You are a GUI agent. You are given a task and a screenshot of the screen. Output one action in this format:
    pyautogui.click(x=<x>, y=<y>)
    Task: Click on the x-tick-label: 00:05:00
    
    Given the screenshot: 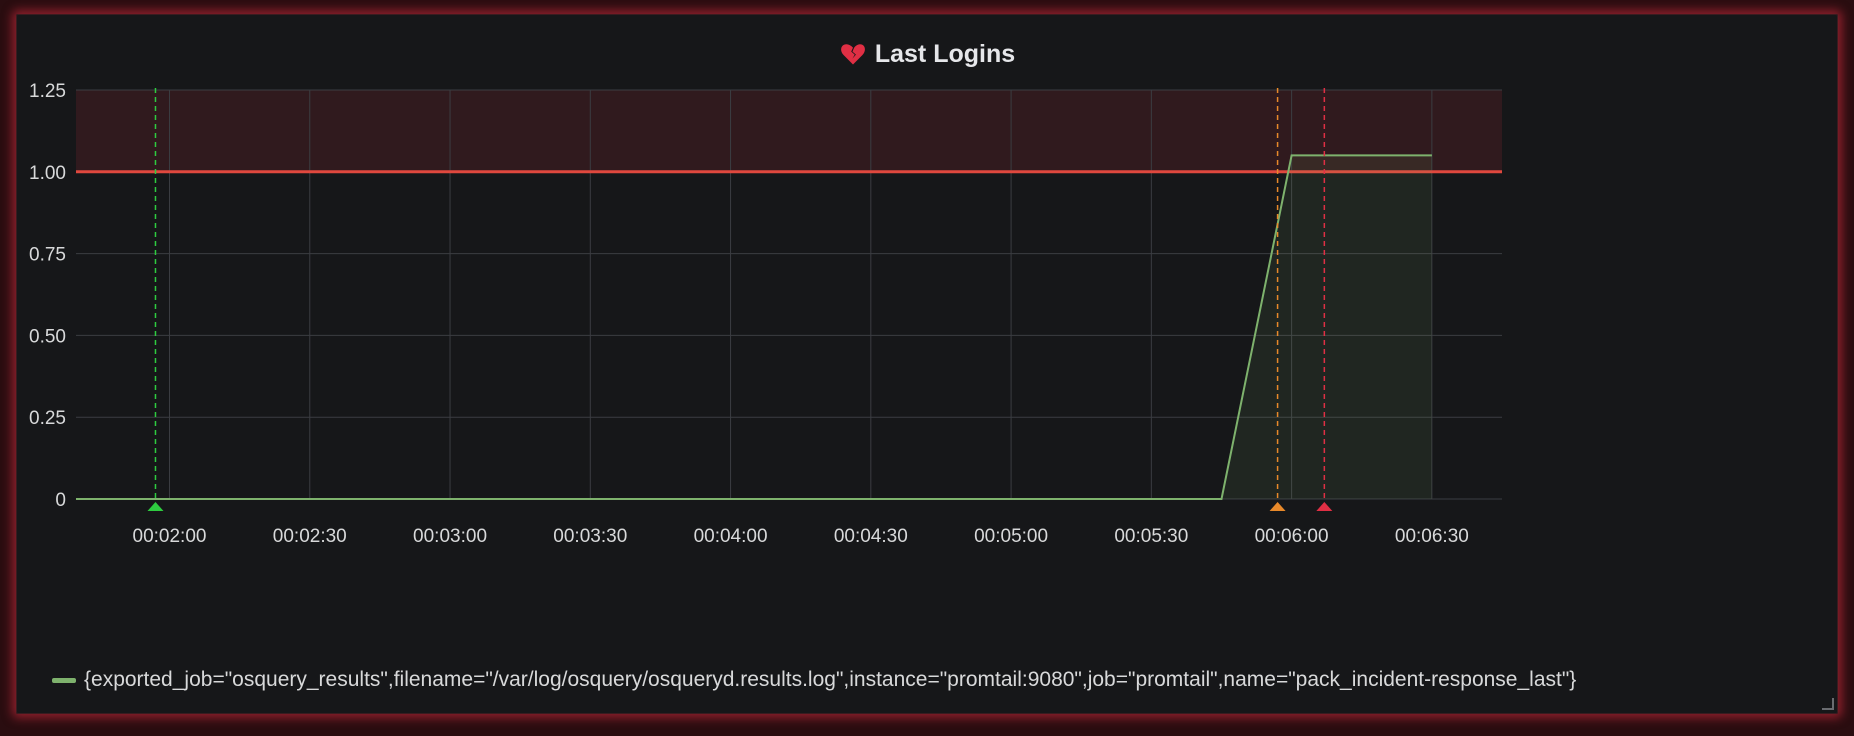 What is the action you would take?
    pyautogui.click(x=1011, y=536)
    